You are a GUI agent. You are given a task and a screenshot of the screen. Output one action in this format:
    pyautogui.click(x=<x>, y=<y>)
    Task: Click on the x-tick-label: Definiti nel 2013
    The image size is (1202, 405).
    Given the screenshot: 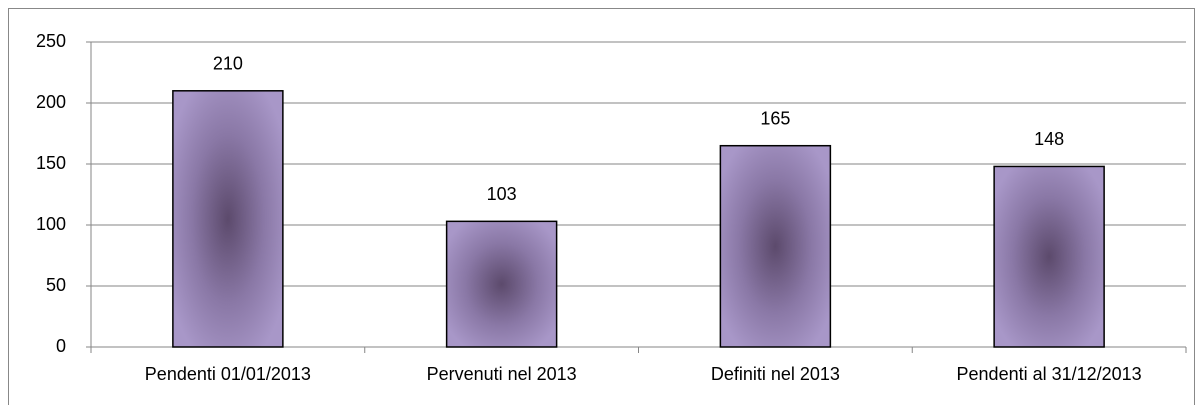 What is the action you would take?
    pyautogui.click(x=775, y=374)
    